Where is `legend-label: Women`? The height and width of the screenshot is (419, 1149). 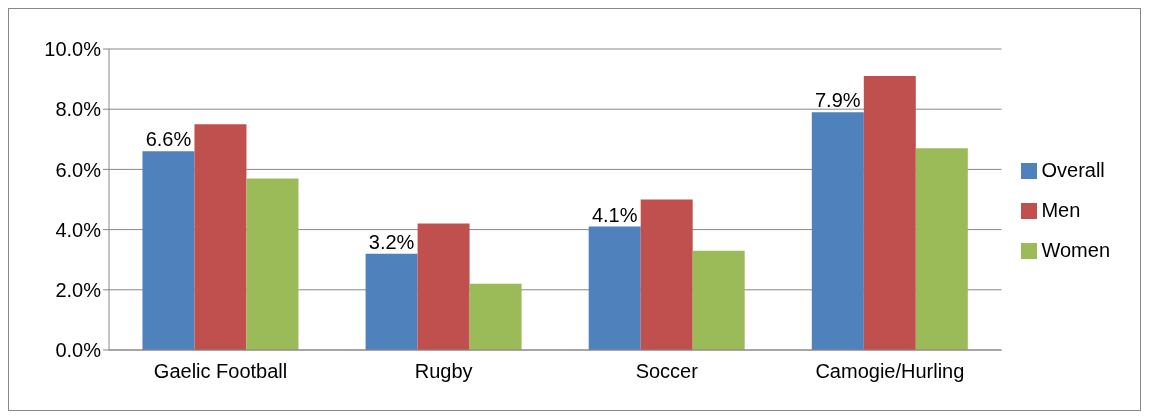
legend-label: Women is located at coordinates (1075, 249).